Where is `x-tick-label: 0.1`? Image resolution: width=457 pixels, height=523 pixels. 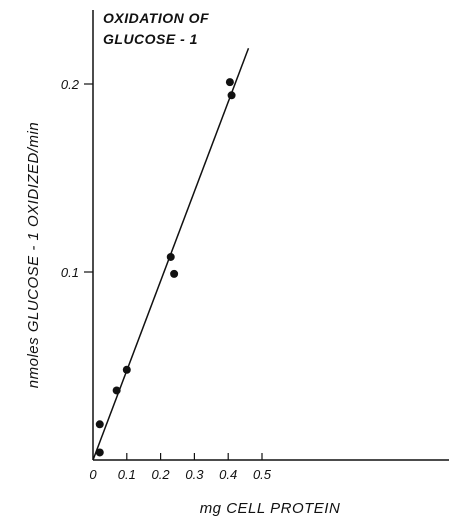 x-tick-label: 0.1 is located at coordinates (127, 474).